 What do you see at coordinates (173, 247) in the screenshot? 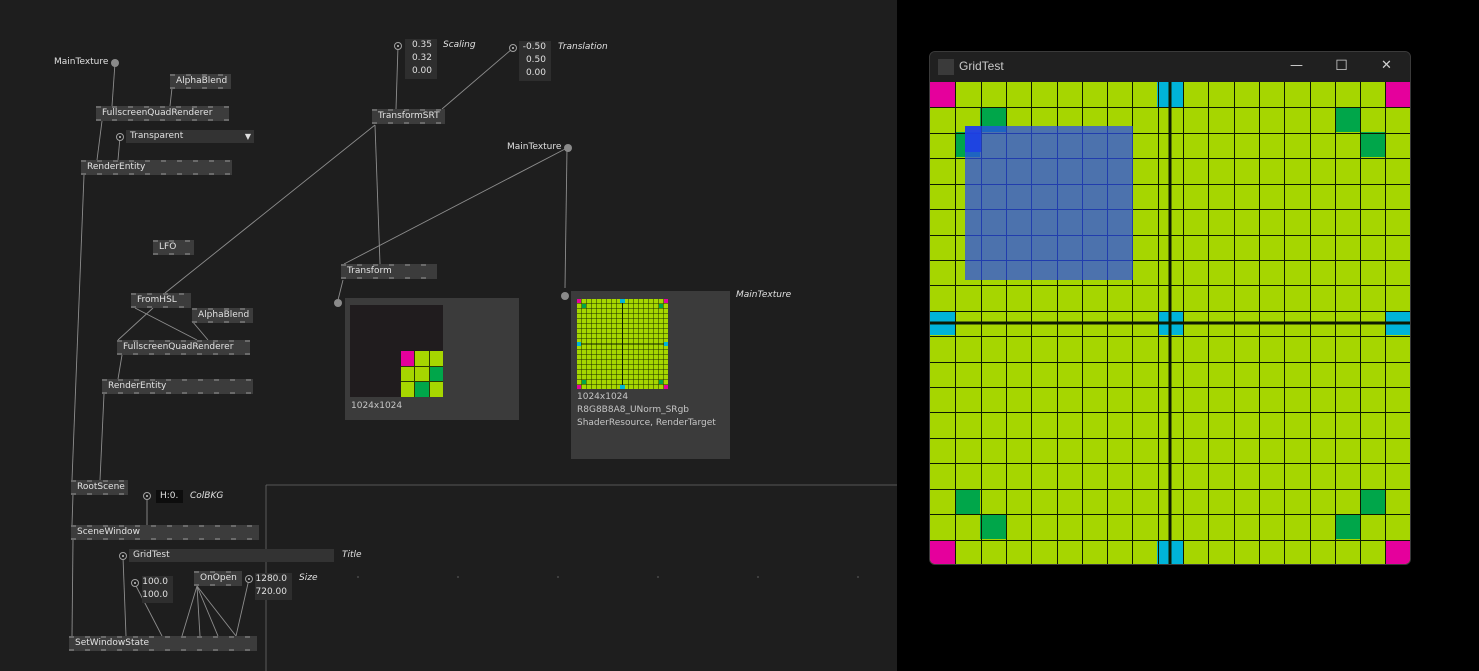
I see `lfo-node: LFO` at bounding box center [173, 247].